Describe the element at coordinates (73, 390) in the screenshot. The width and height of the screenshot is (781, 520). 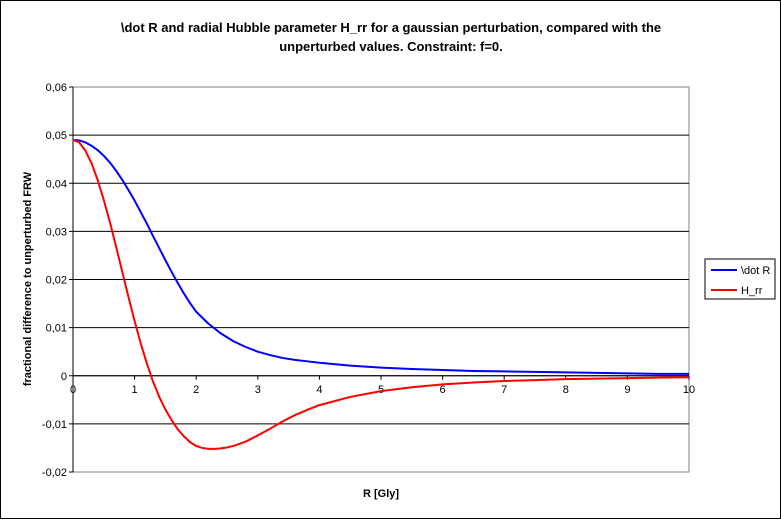
I see `x-tick-label: 0` at that location.